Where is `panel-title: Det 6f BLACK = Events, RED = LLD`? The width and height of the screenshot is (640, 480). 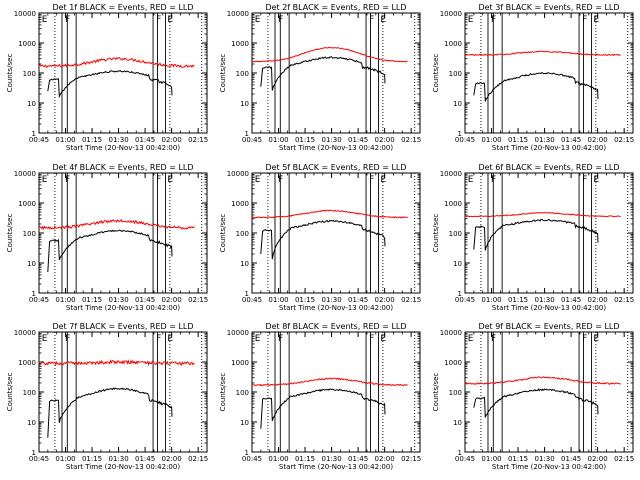
panel-title: Det 6f BLACK = Events, RED = LLD is located at coordinates (548, 167).